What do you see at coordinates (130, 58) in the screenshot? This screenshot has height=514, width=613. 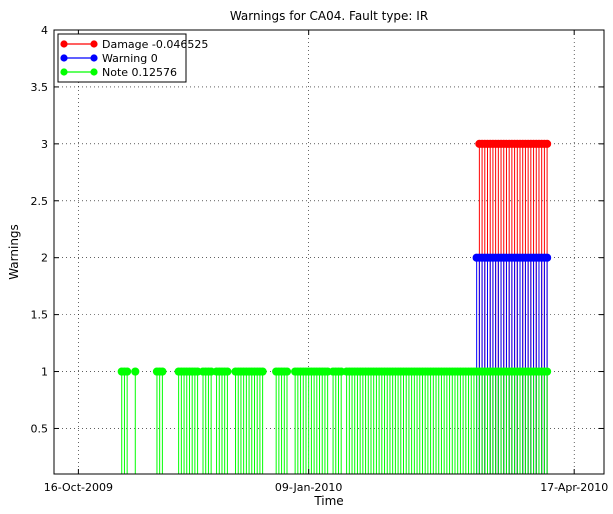 I see `legend-label-warning: Warning 0` at bounding box center [130, 58].